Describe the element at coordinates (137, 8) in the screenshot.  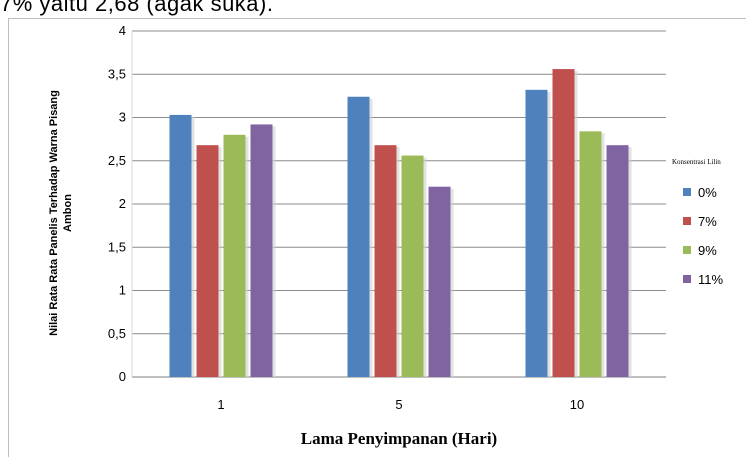
I see `header-text: 7% yaitu 2,68 (agak suka).` at that location.